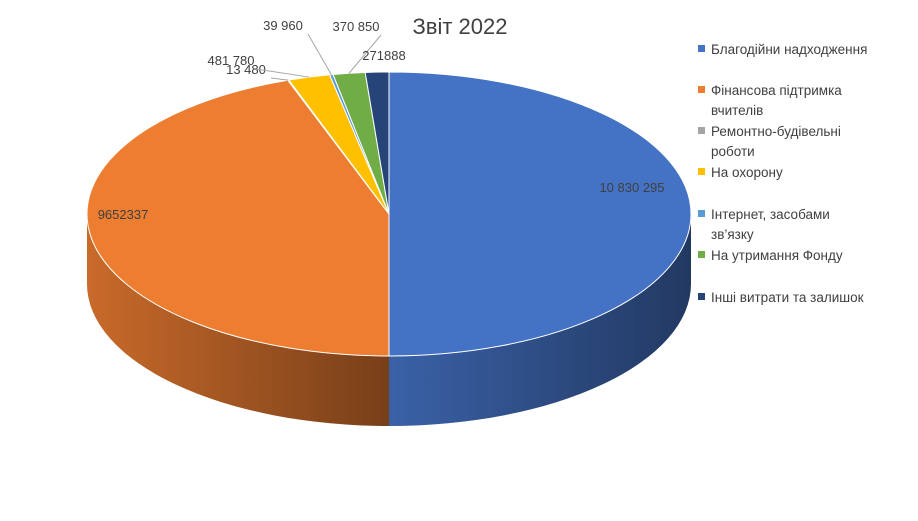 The width and height of the screenshot is (918, 521). I want to click on legend-label: На охорону, so click(747, 172).